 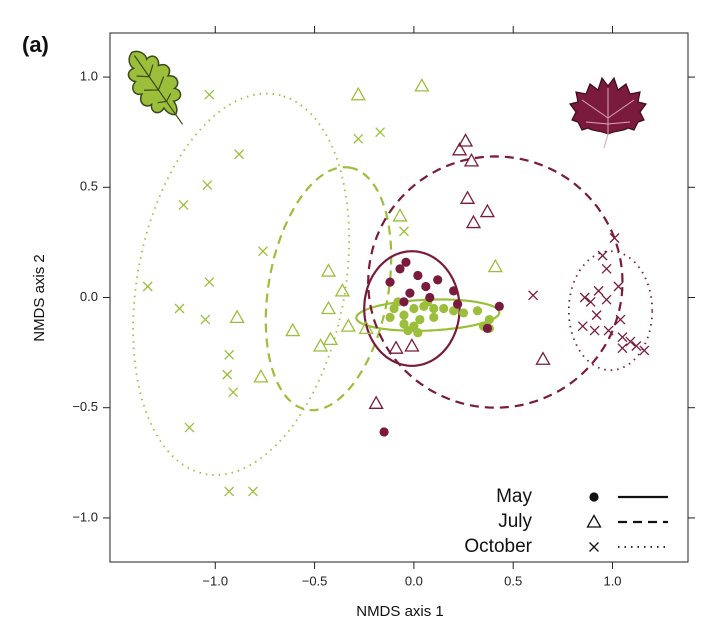 I want to click on x-tick-label: −0.5, so click(x=315, y=580).